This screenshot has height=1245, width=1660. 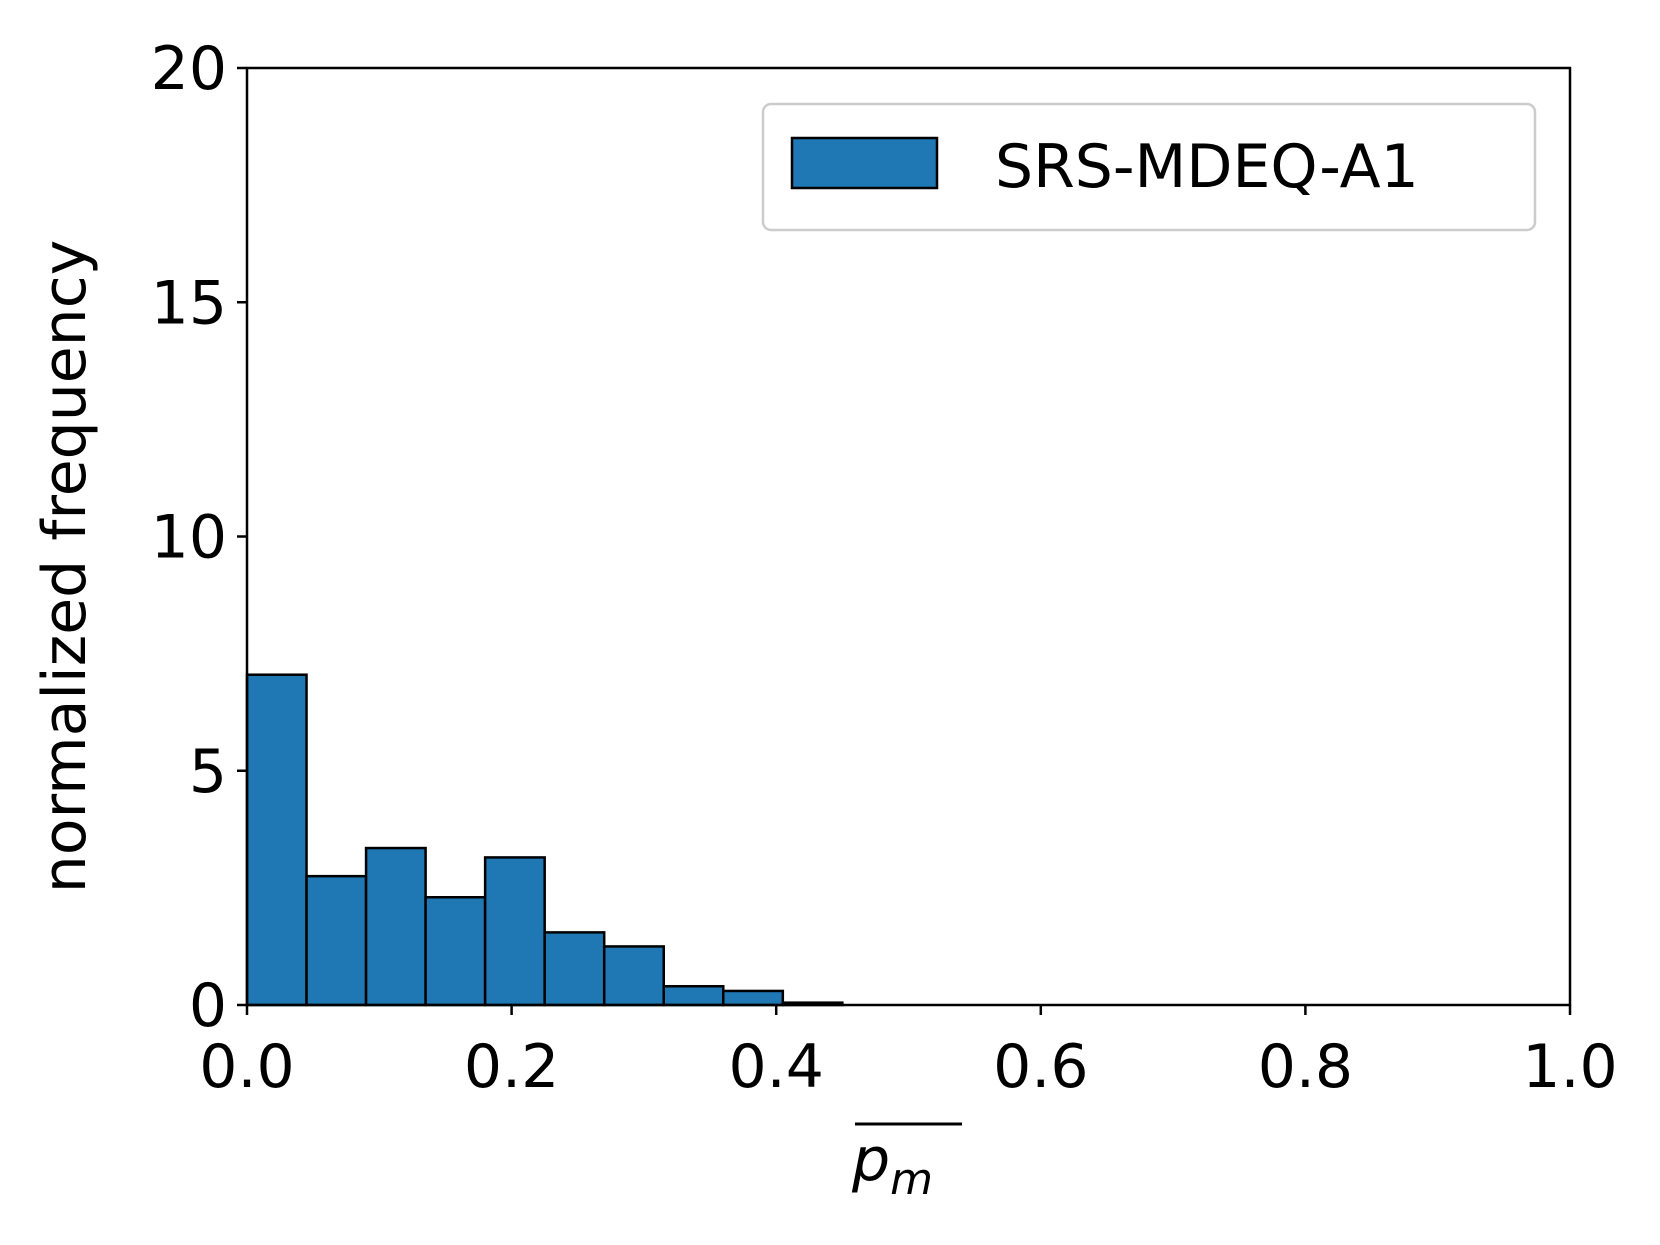 I want to click on x-axis-label-main: p, so click(x=870, y=1160).